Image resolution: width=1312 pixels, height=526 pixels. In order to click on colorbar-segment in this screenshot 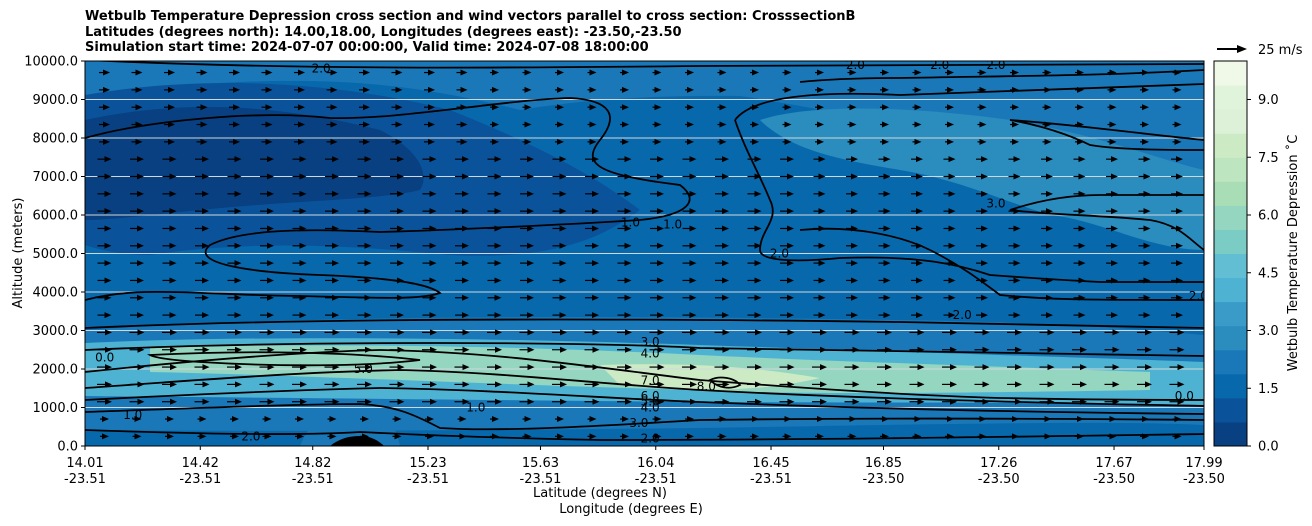, I will do `click(1230, 217)`.